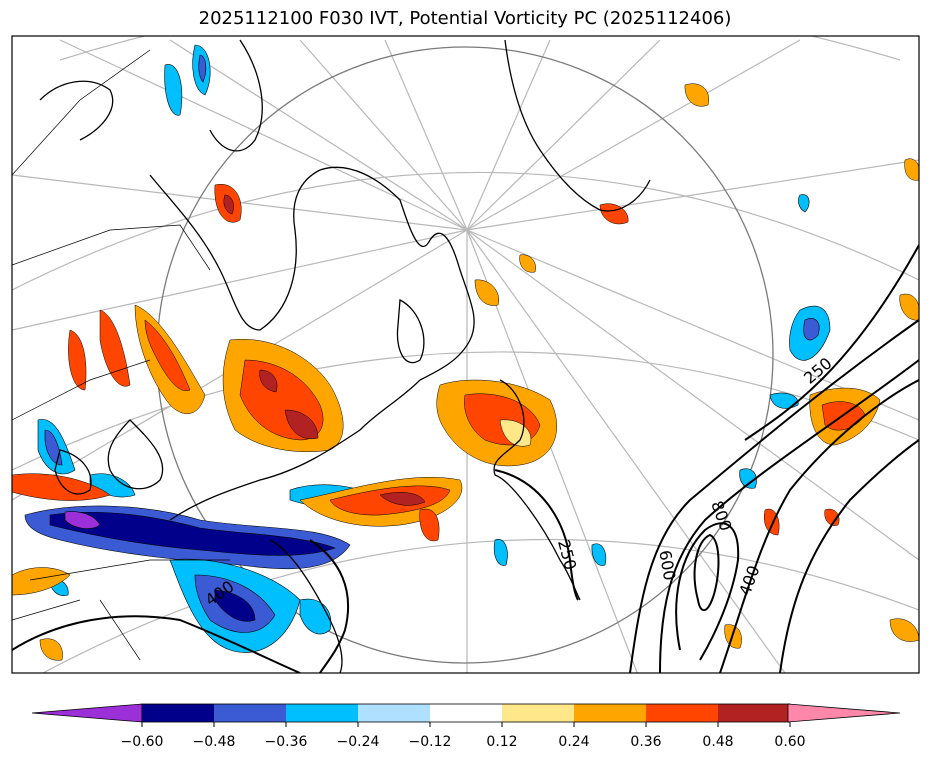 This screenshot has height=762, width=930. I want to click on colorbar-segments, so click(466, 713).